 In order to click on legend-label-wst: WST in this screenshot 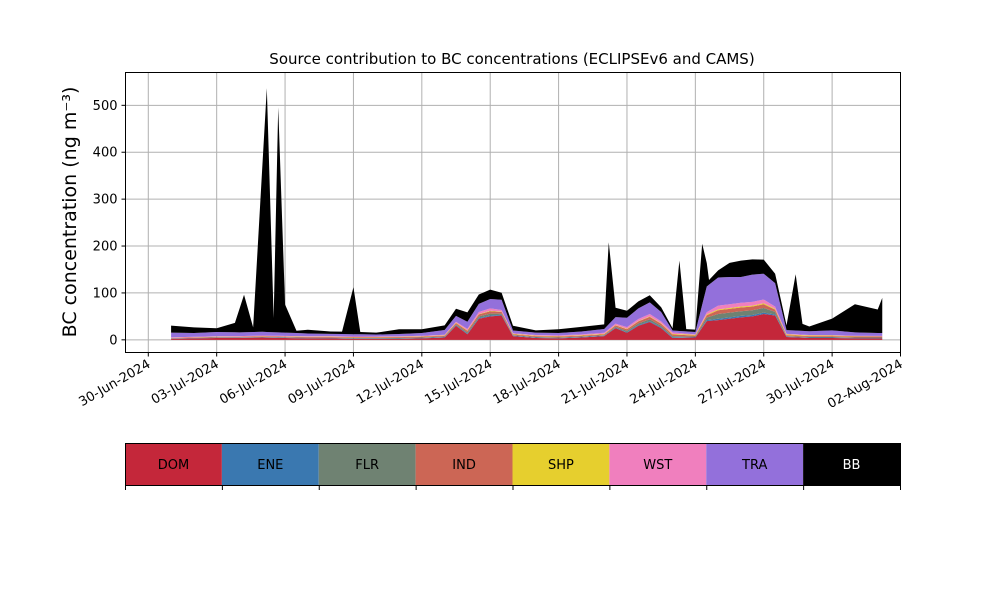, I will do `click(657, 465)`.